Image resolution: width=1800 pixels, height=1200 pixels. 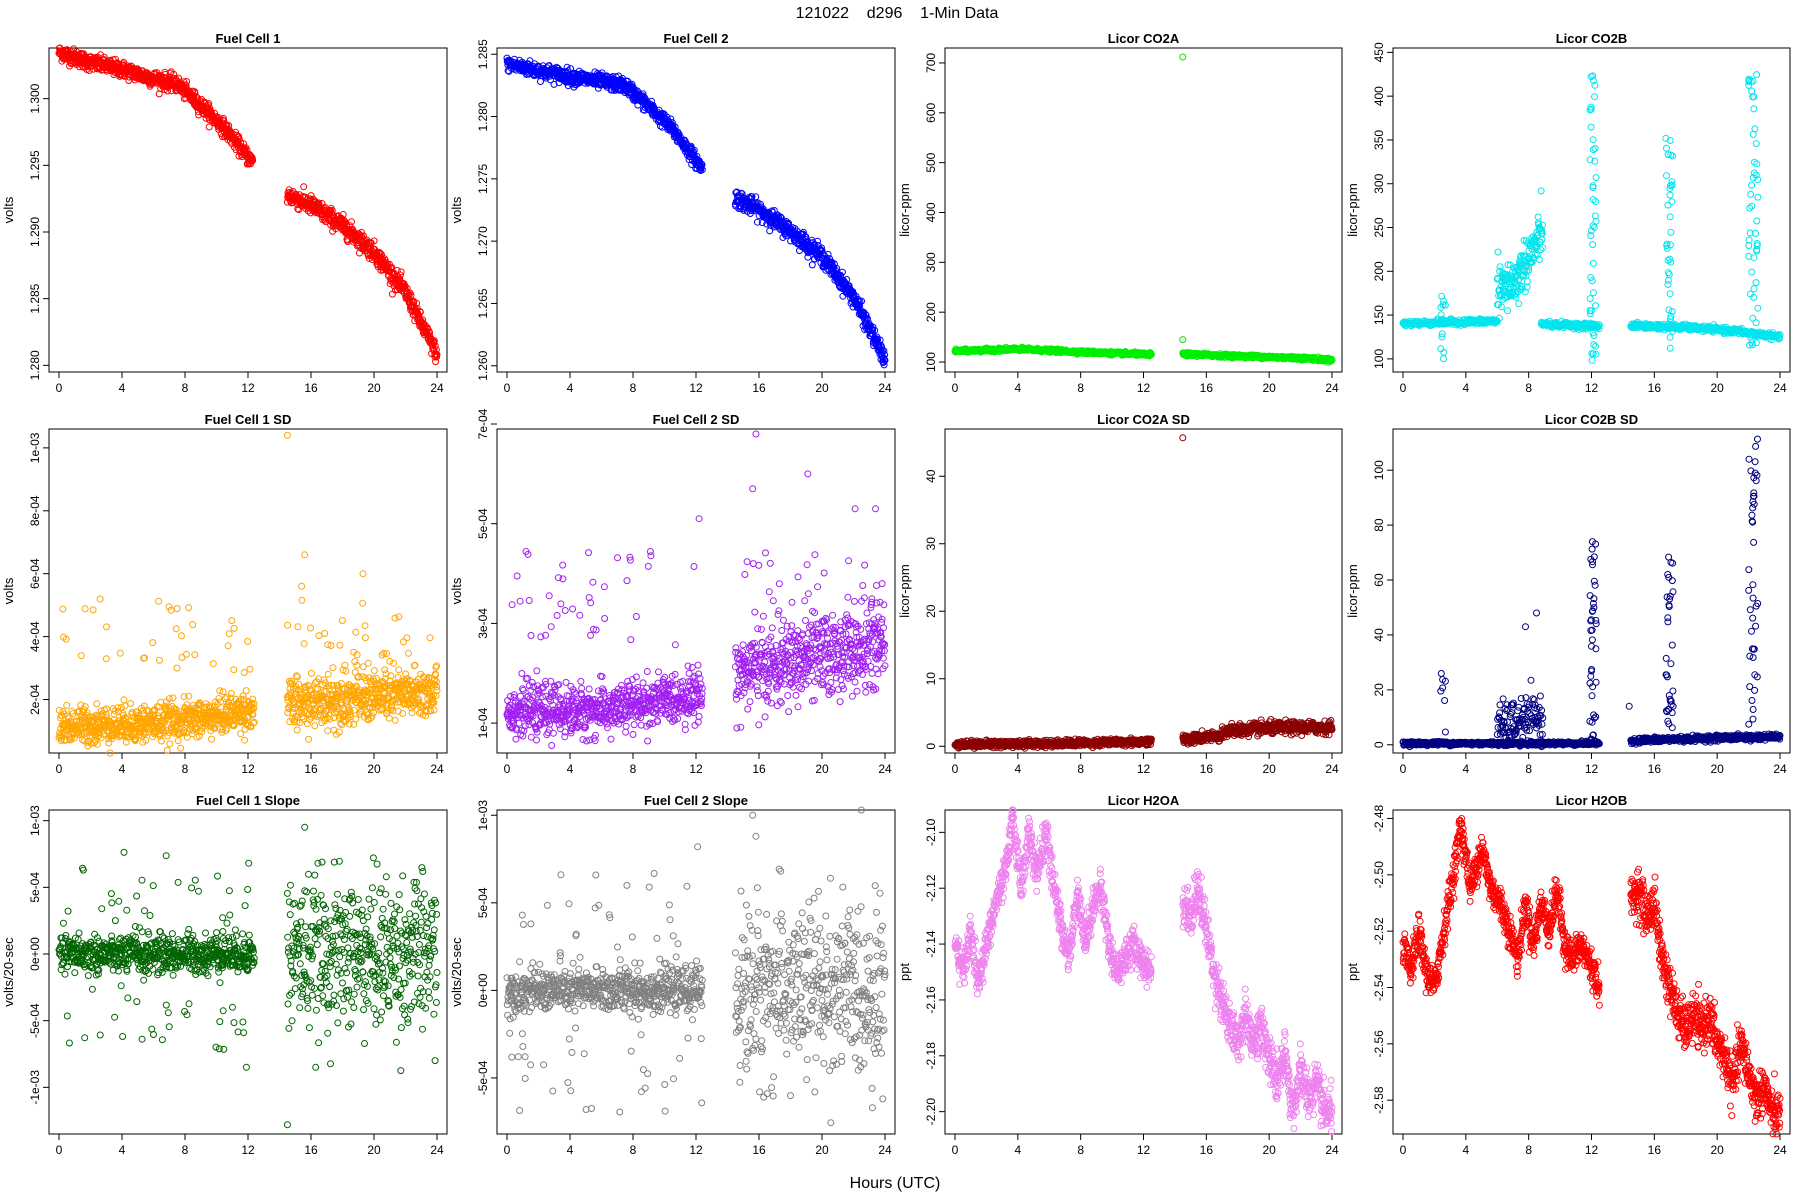 What do you see at coordinates (35, 573) in the screenshot?
I see `y-tick-label: 6e-04` at bounding box center [35, 573].